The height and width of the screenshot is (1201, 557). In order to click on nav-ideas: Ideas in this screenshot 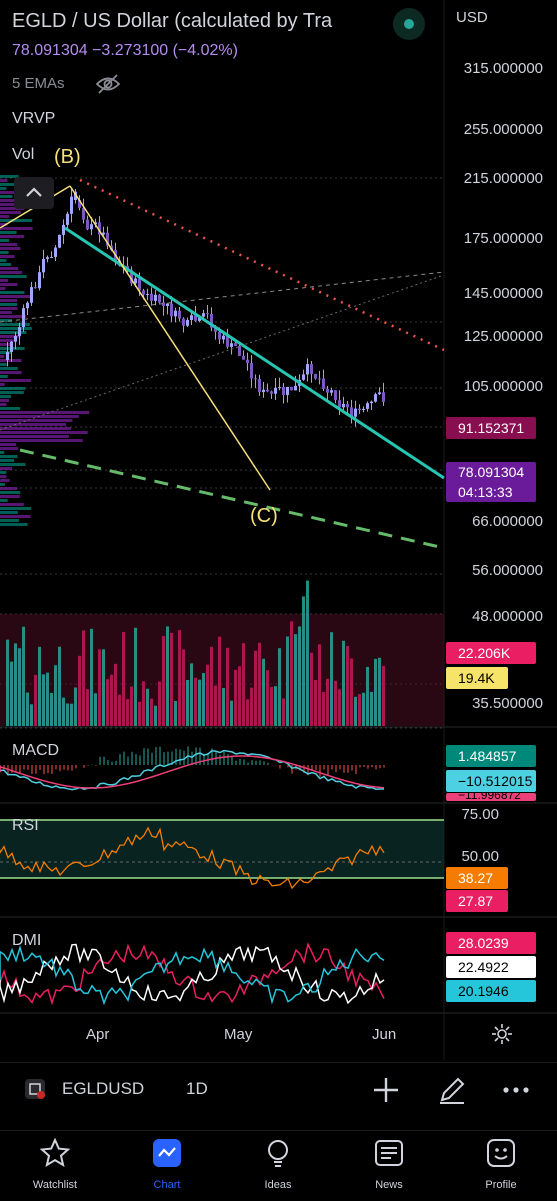, I will do `click(278, 1166)`.